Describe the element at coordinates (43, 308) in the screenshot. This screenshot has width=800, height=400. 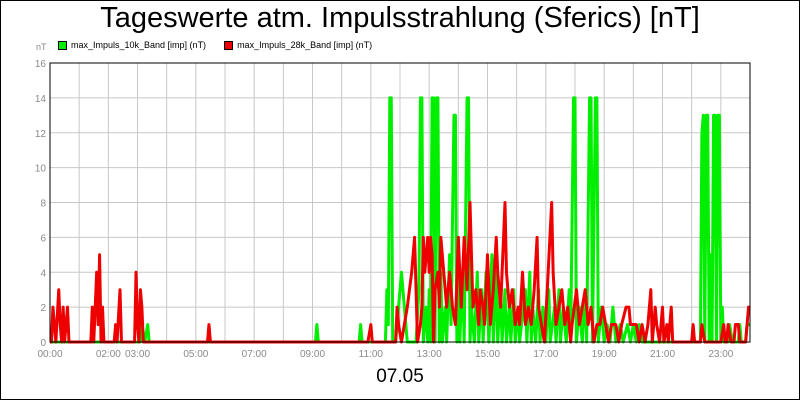
I see `y-tick-label: 2` at that location.